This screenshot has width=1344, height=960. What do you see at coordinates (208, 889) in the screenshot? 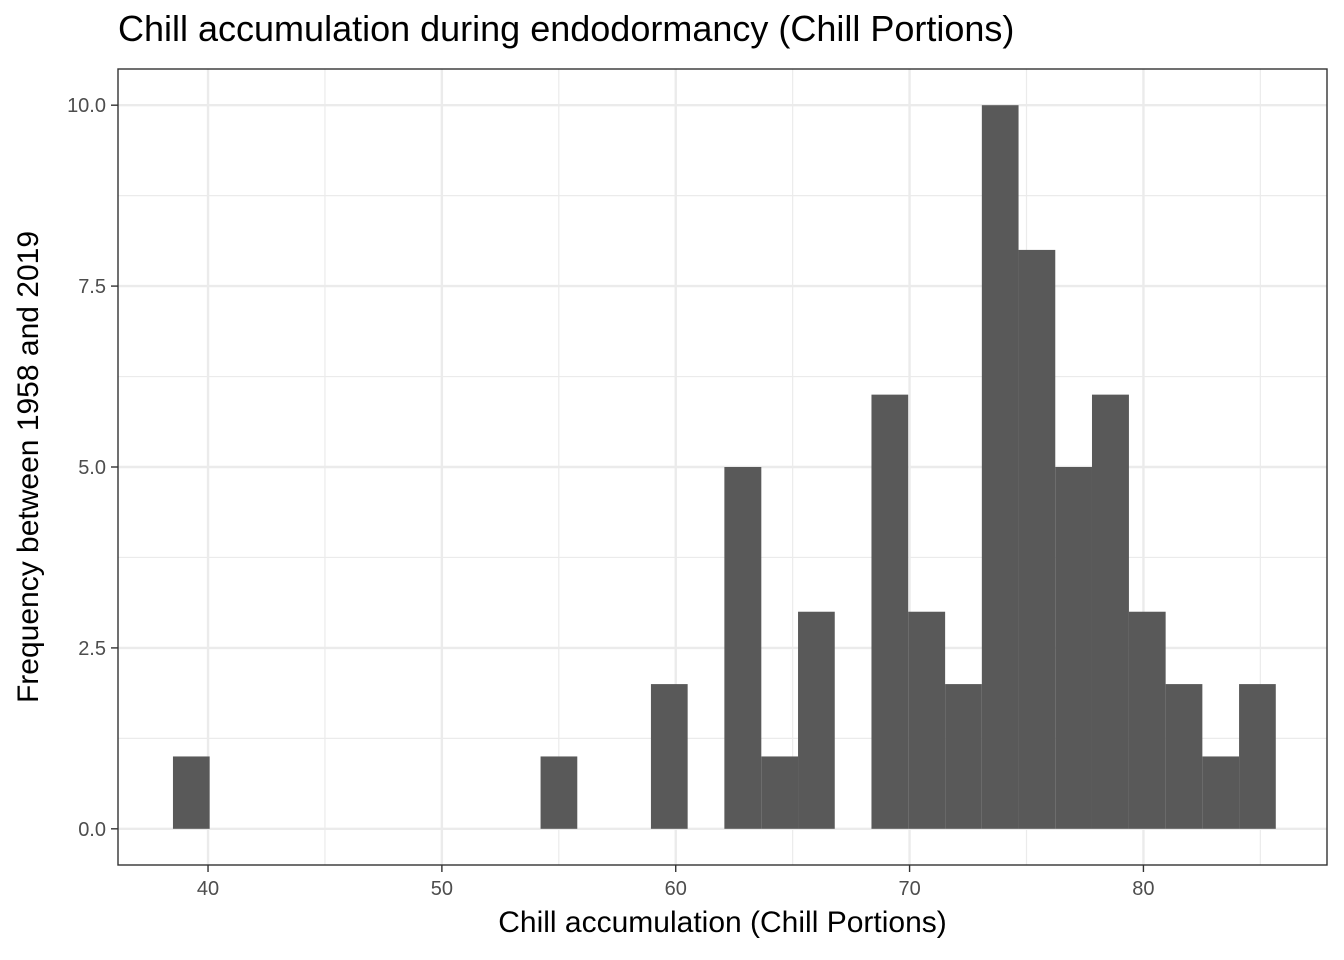
I see `x-tick-label: 40` at bounding box center [208, 889].